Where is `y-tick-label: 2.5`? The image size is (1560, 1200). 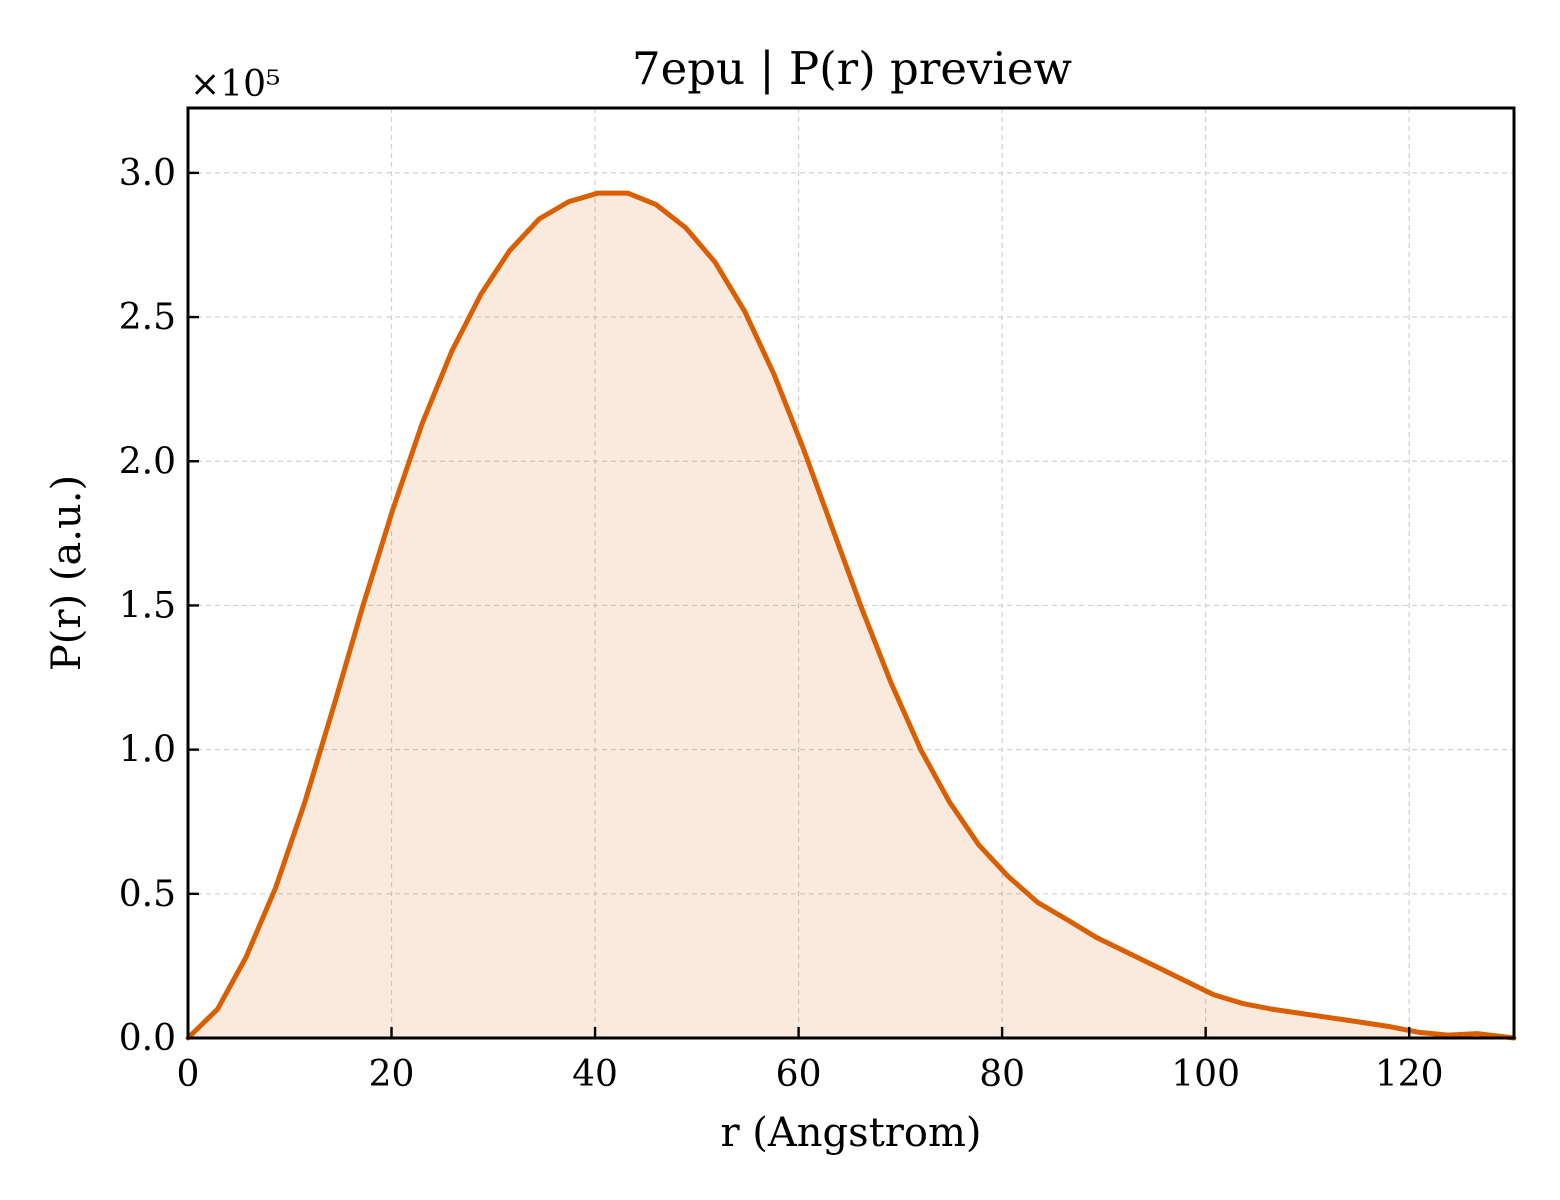
y-tick-label: 2.5 is located at coordinates (147, 317).